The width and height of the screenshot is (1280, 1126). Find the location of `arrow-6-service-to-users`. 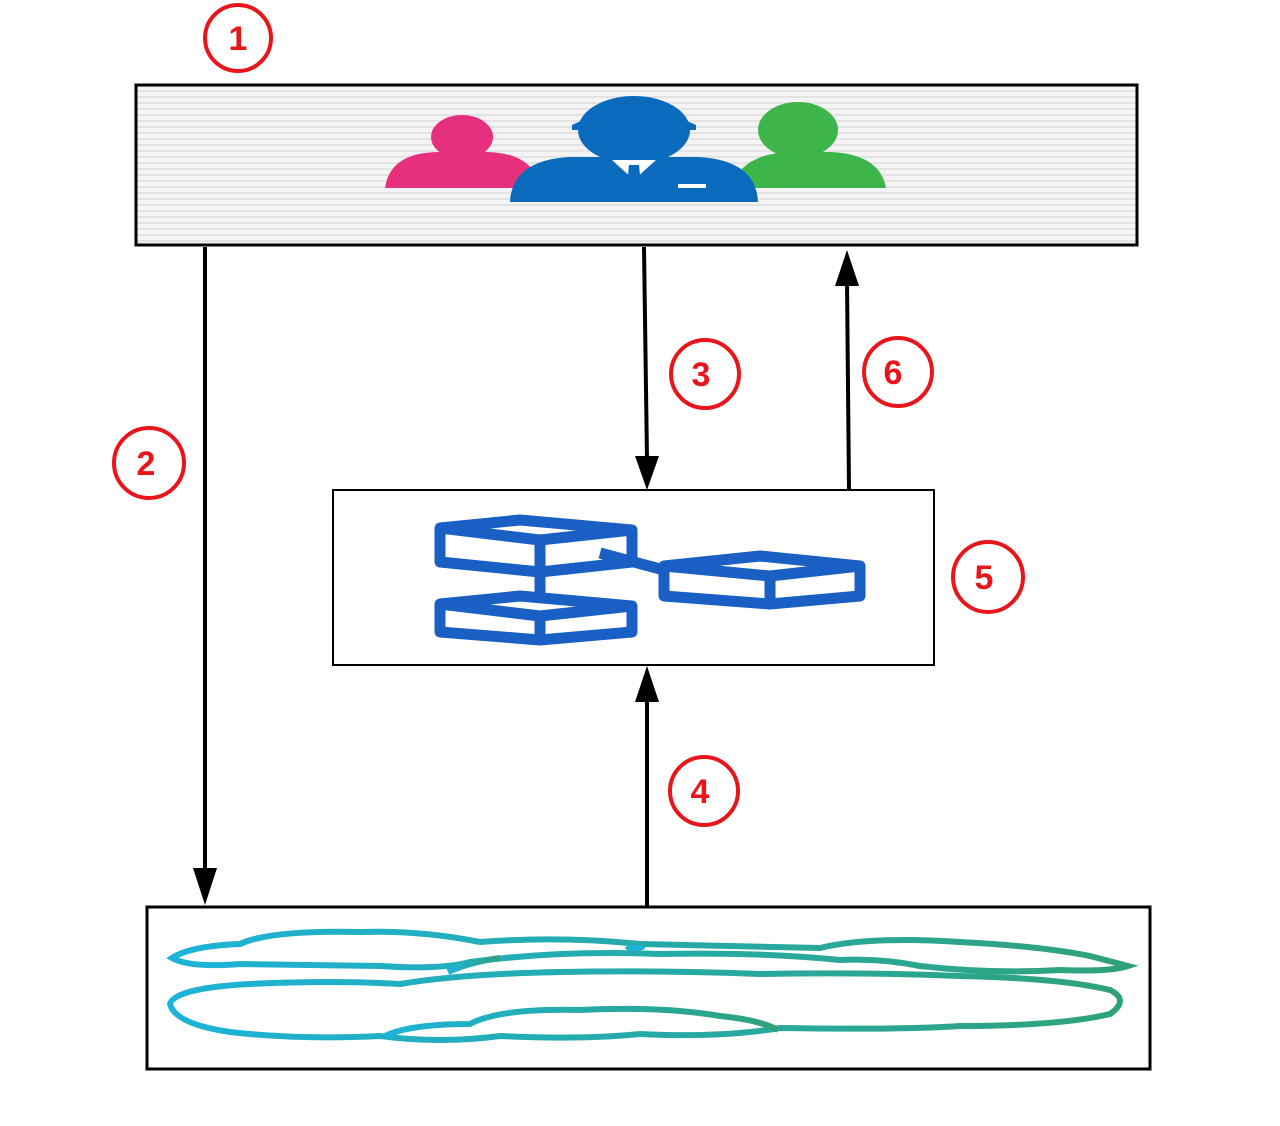

arrow-6-service-to-users is located at coordinates (847, 370).